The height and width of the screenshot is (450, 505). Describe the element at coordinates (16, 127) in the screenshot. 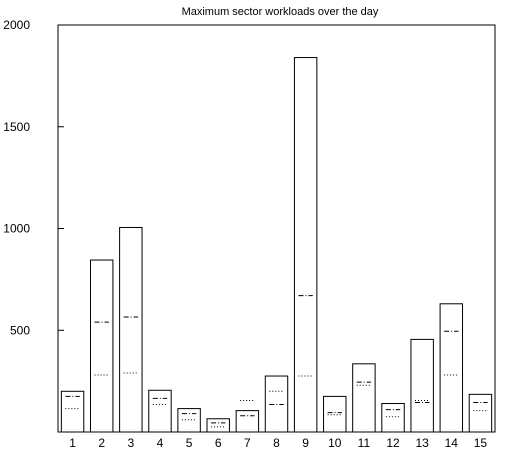

I see `y-tick-label: 1500` at that location.